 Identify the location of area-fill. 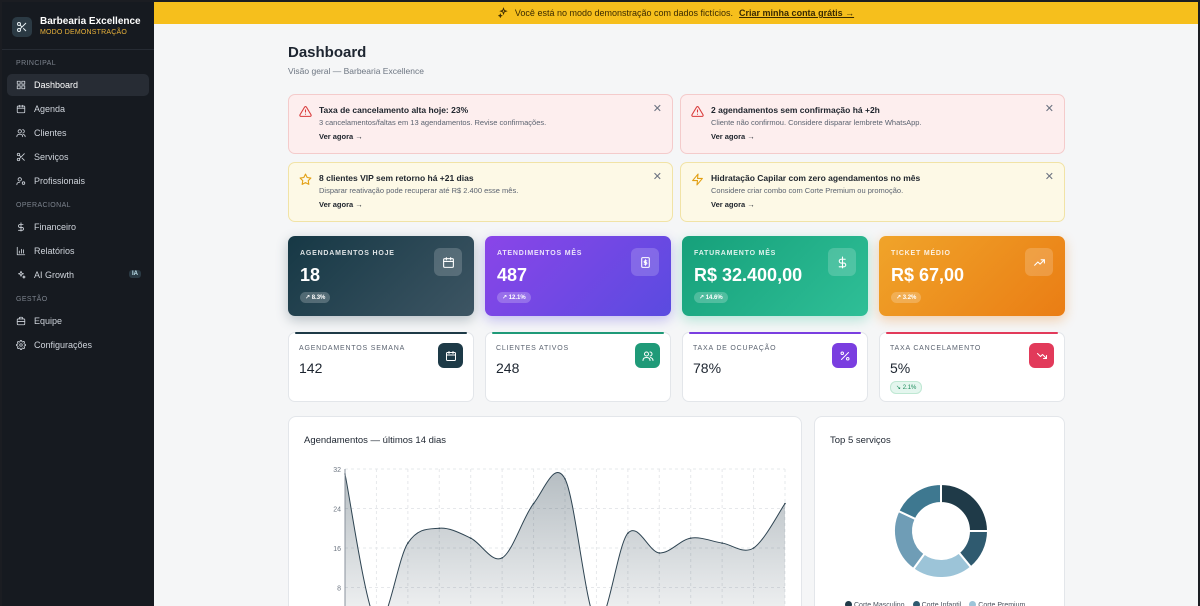
(565, 539).